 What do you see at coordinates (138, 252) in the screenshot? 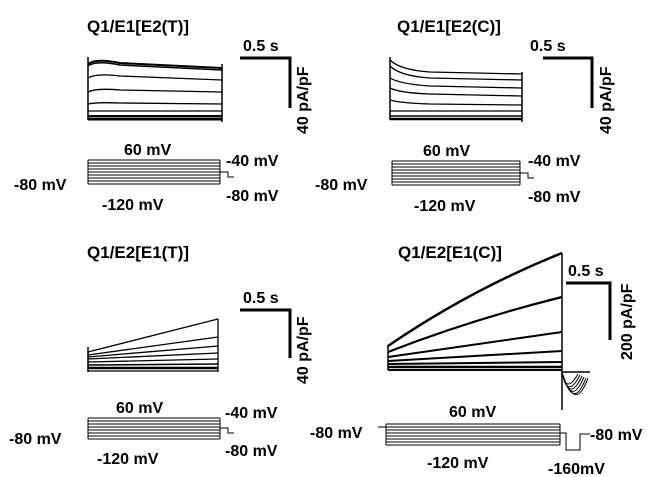
I see `panel-title: Q1/E2[E1(T)]` at bounding box center [138, 252].